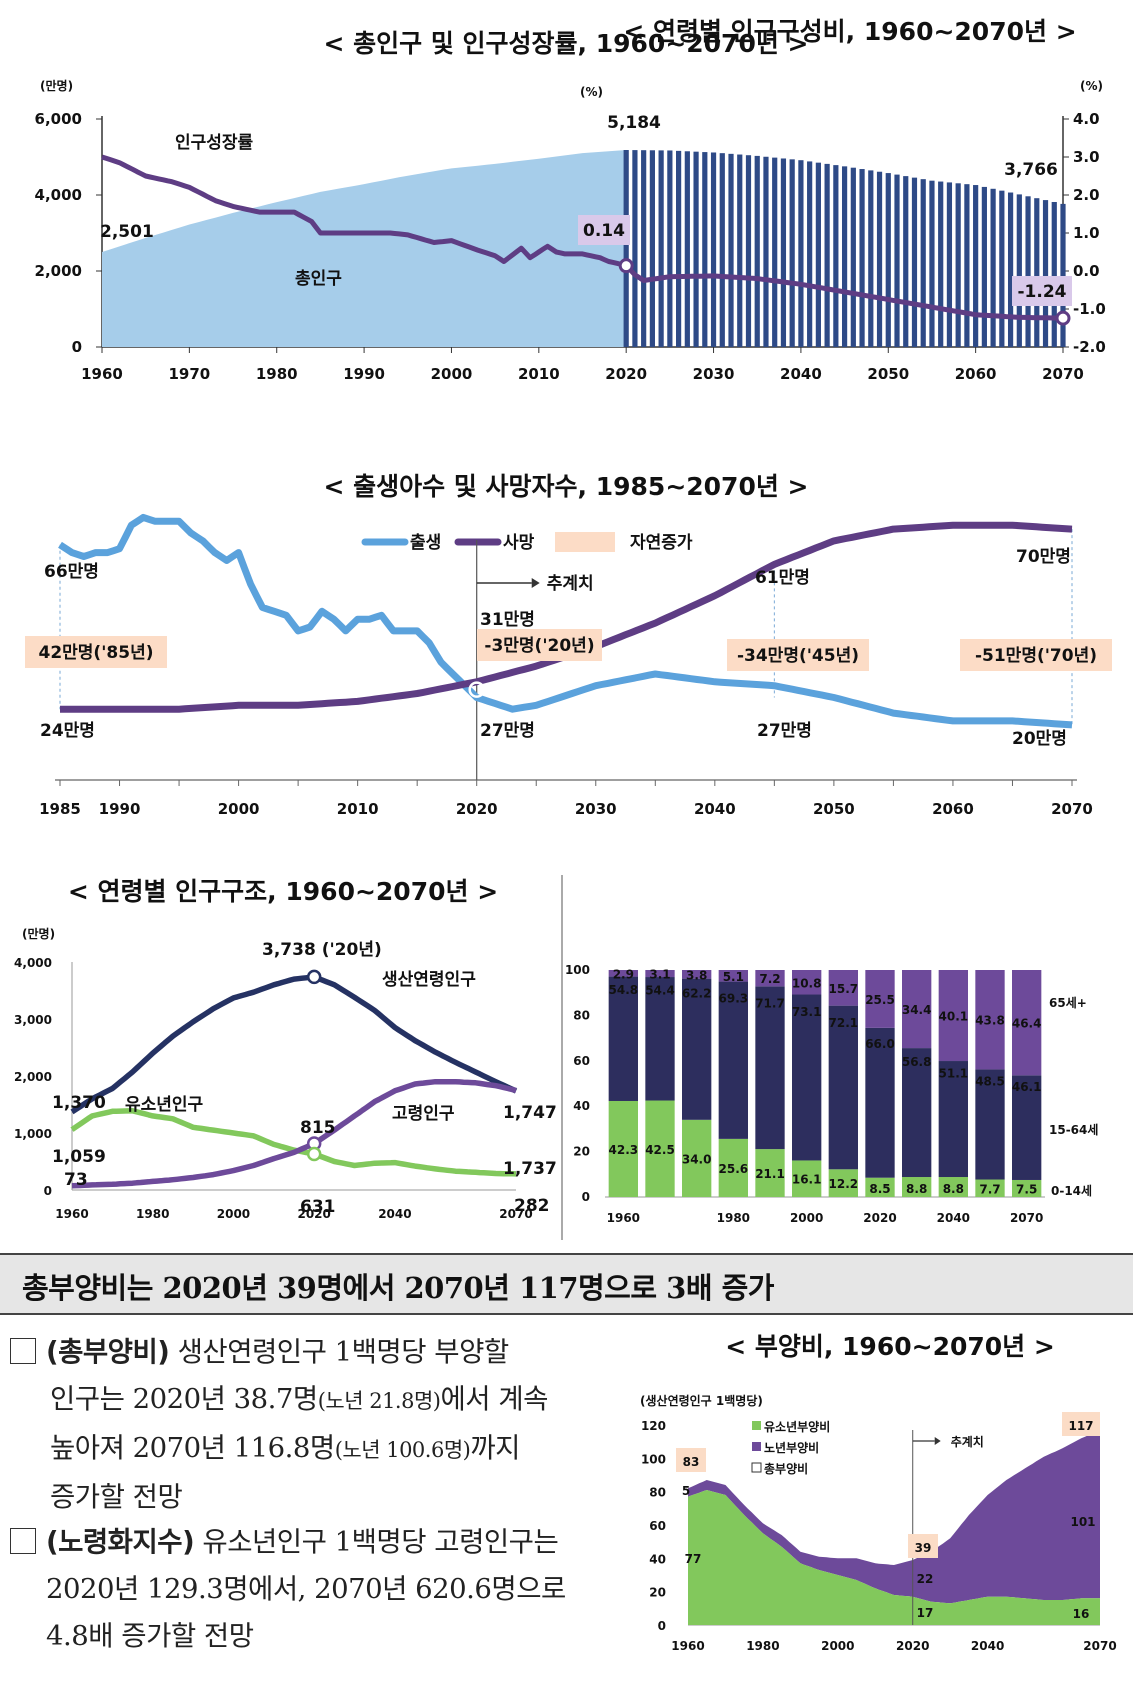 Image resolution: width=1133 pixels, height=1692 pixels. Describe the element at coordinates (888, 260) in the screenshot. I see `population-bar-2050` at that location.